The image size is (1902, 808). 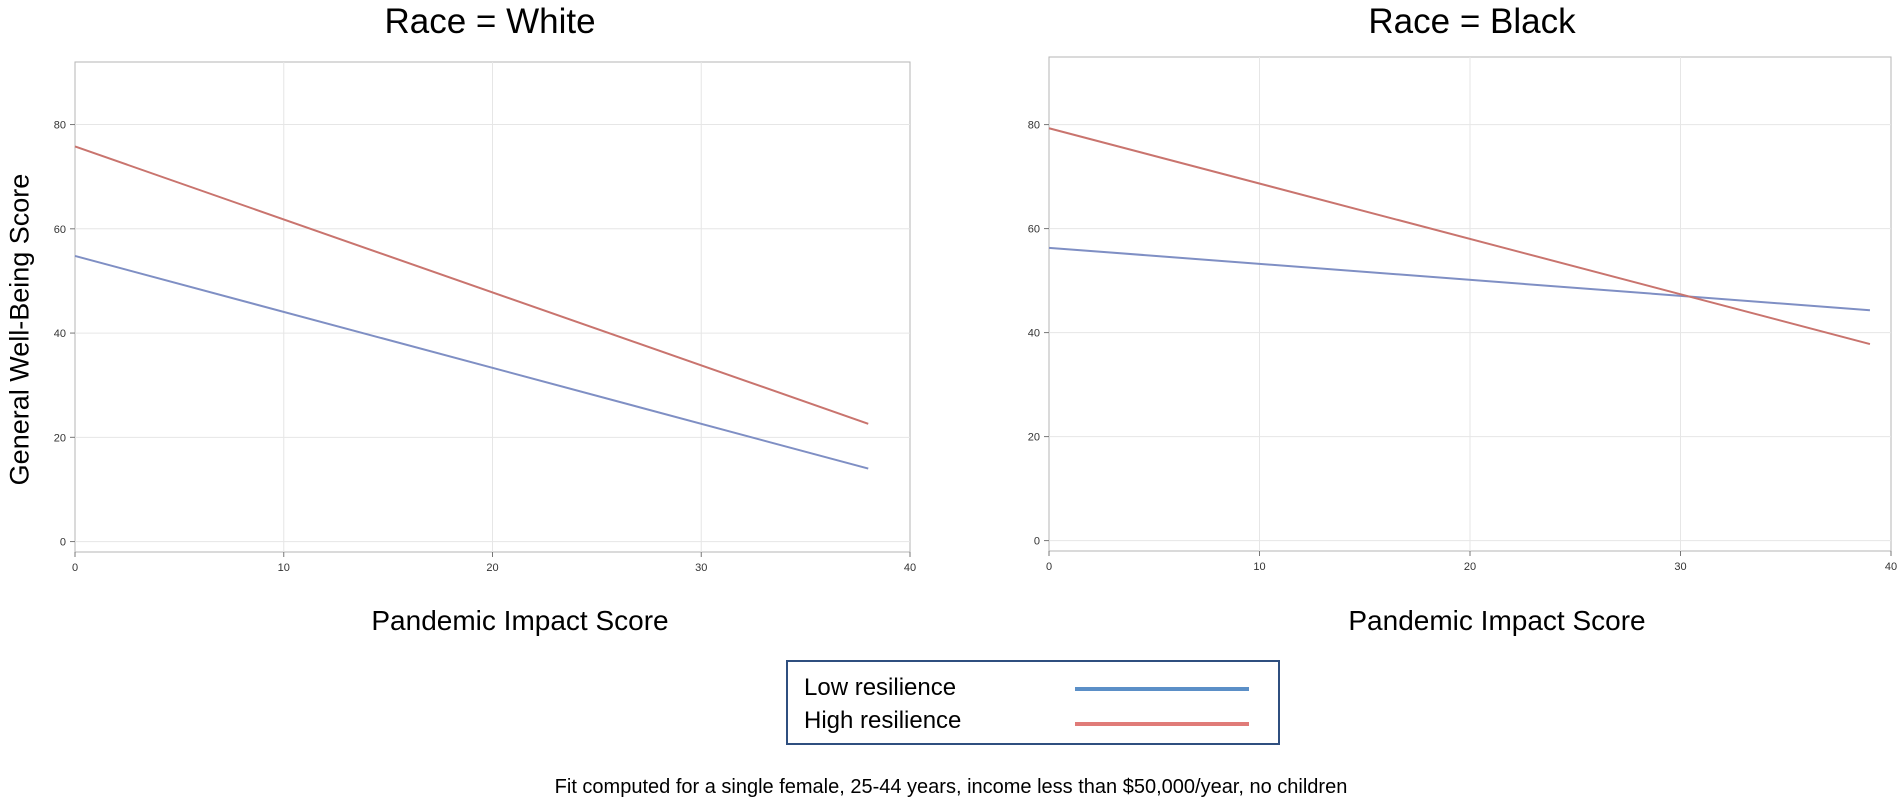 I want to click on legend-label-high: High resilience, so click(x=883, y=720).